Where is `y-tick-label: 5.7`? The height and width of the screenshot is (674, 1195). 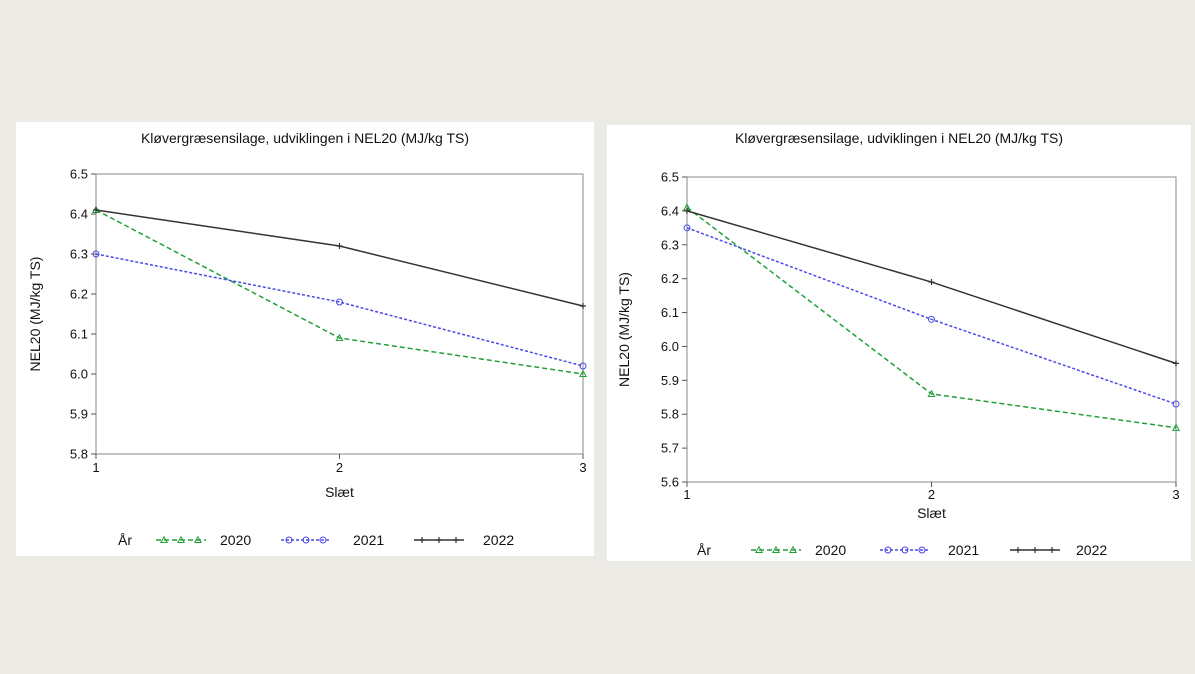
y-tick-label: 5.7 is located at coordinates (670, 448).